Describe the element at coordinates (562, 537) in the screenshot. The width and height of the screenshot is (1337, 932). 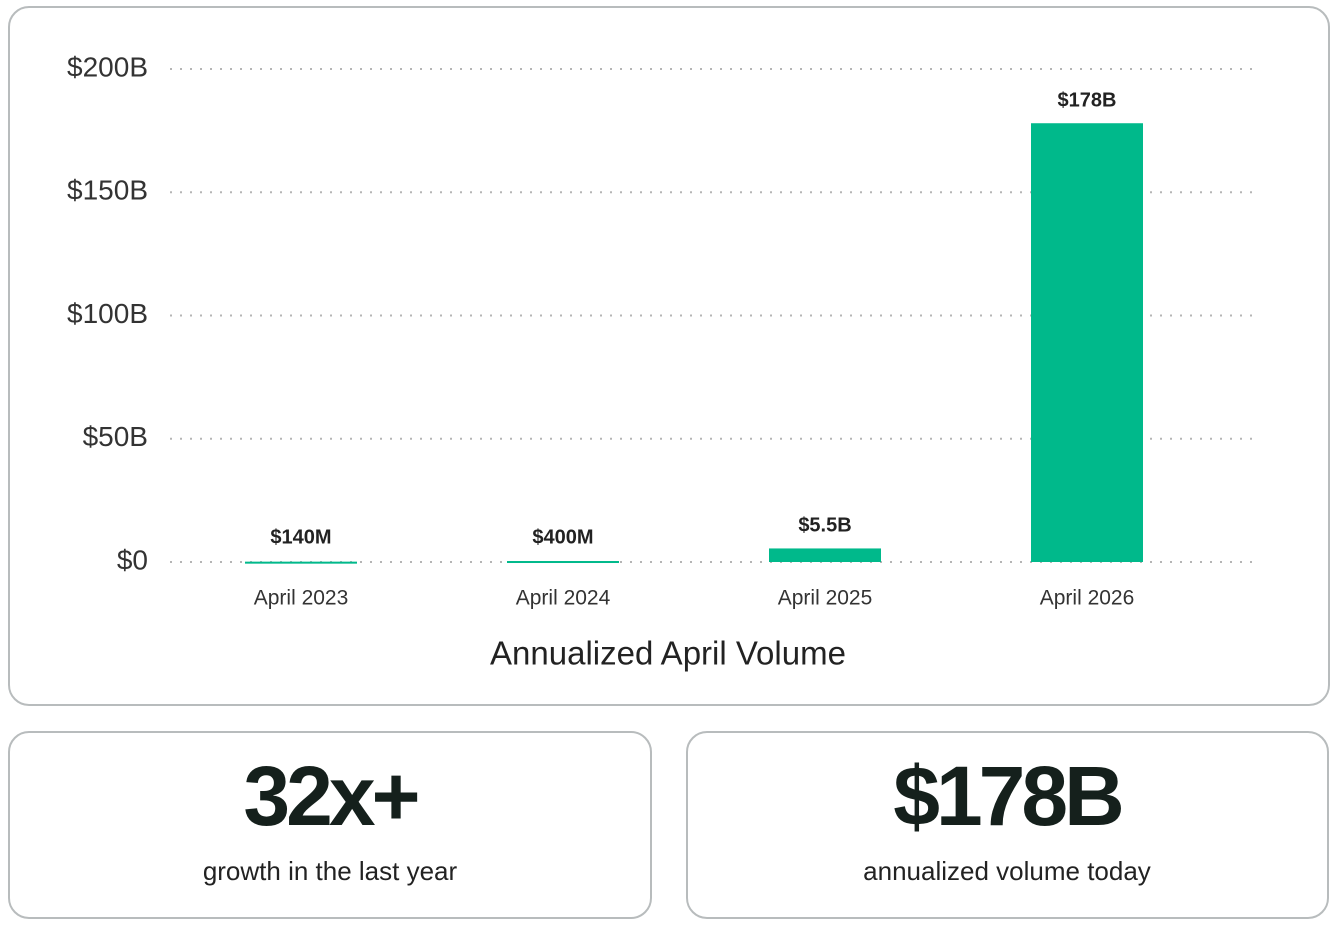
I see `value-label: $400M` at that location.